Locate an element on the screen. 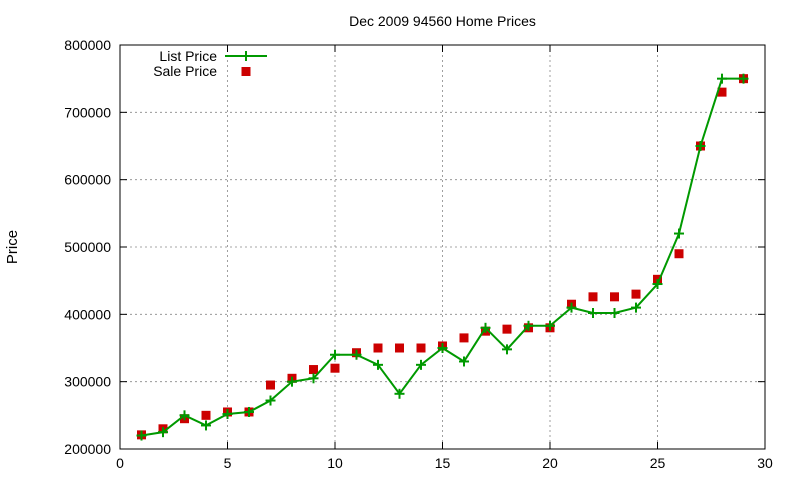  legend-swatch-list-price is located at coordinates (246, 56).